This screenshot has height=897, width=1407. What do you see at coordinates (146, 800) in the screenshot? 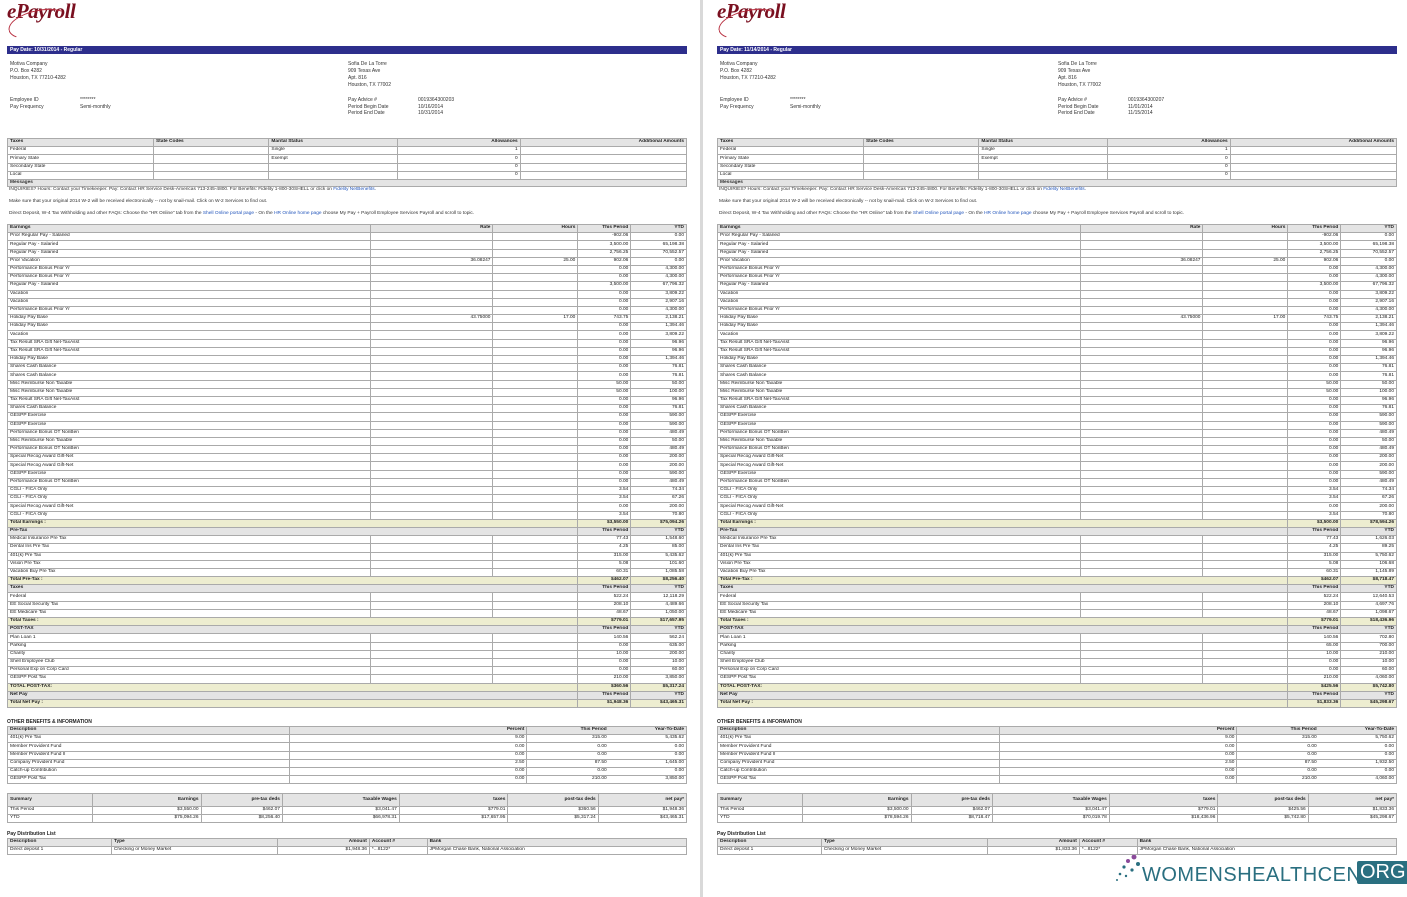
I see `table-cell: Earnings` at bounding box center [146, 800].